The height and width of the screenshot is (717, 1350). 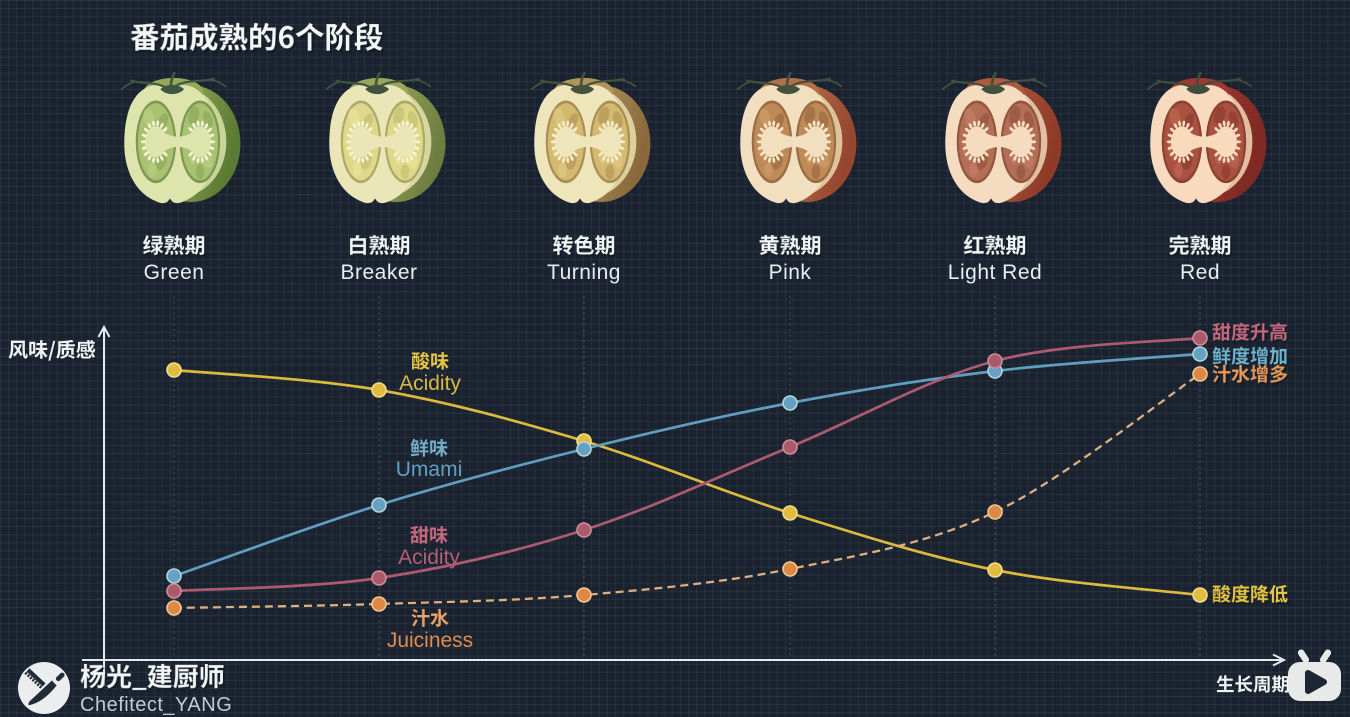 I want to click on svg-text: Pink, so click(x=790, y=272).